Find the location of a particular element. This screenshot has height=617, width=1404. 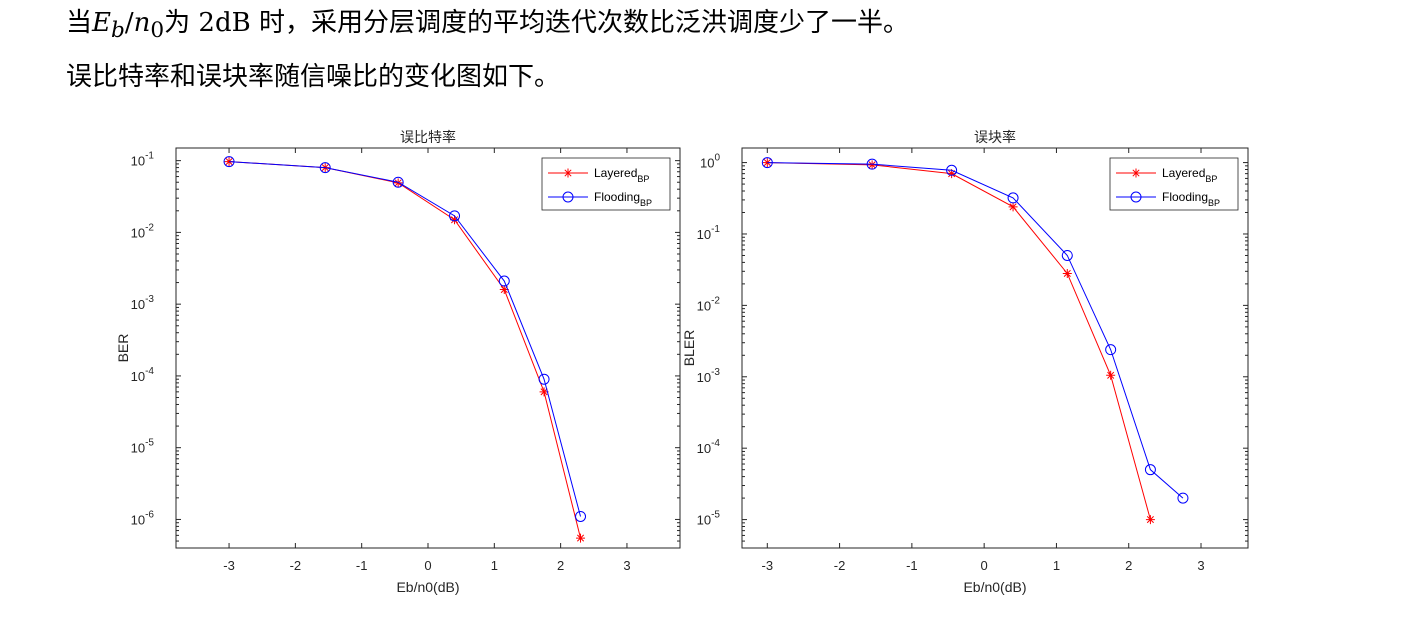

y-axis-label: BLER is located at coordinates (689, 348).